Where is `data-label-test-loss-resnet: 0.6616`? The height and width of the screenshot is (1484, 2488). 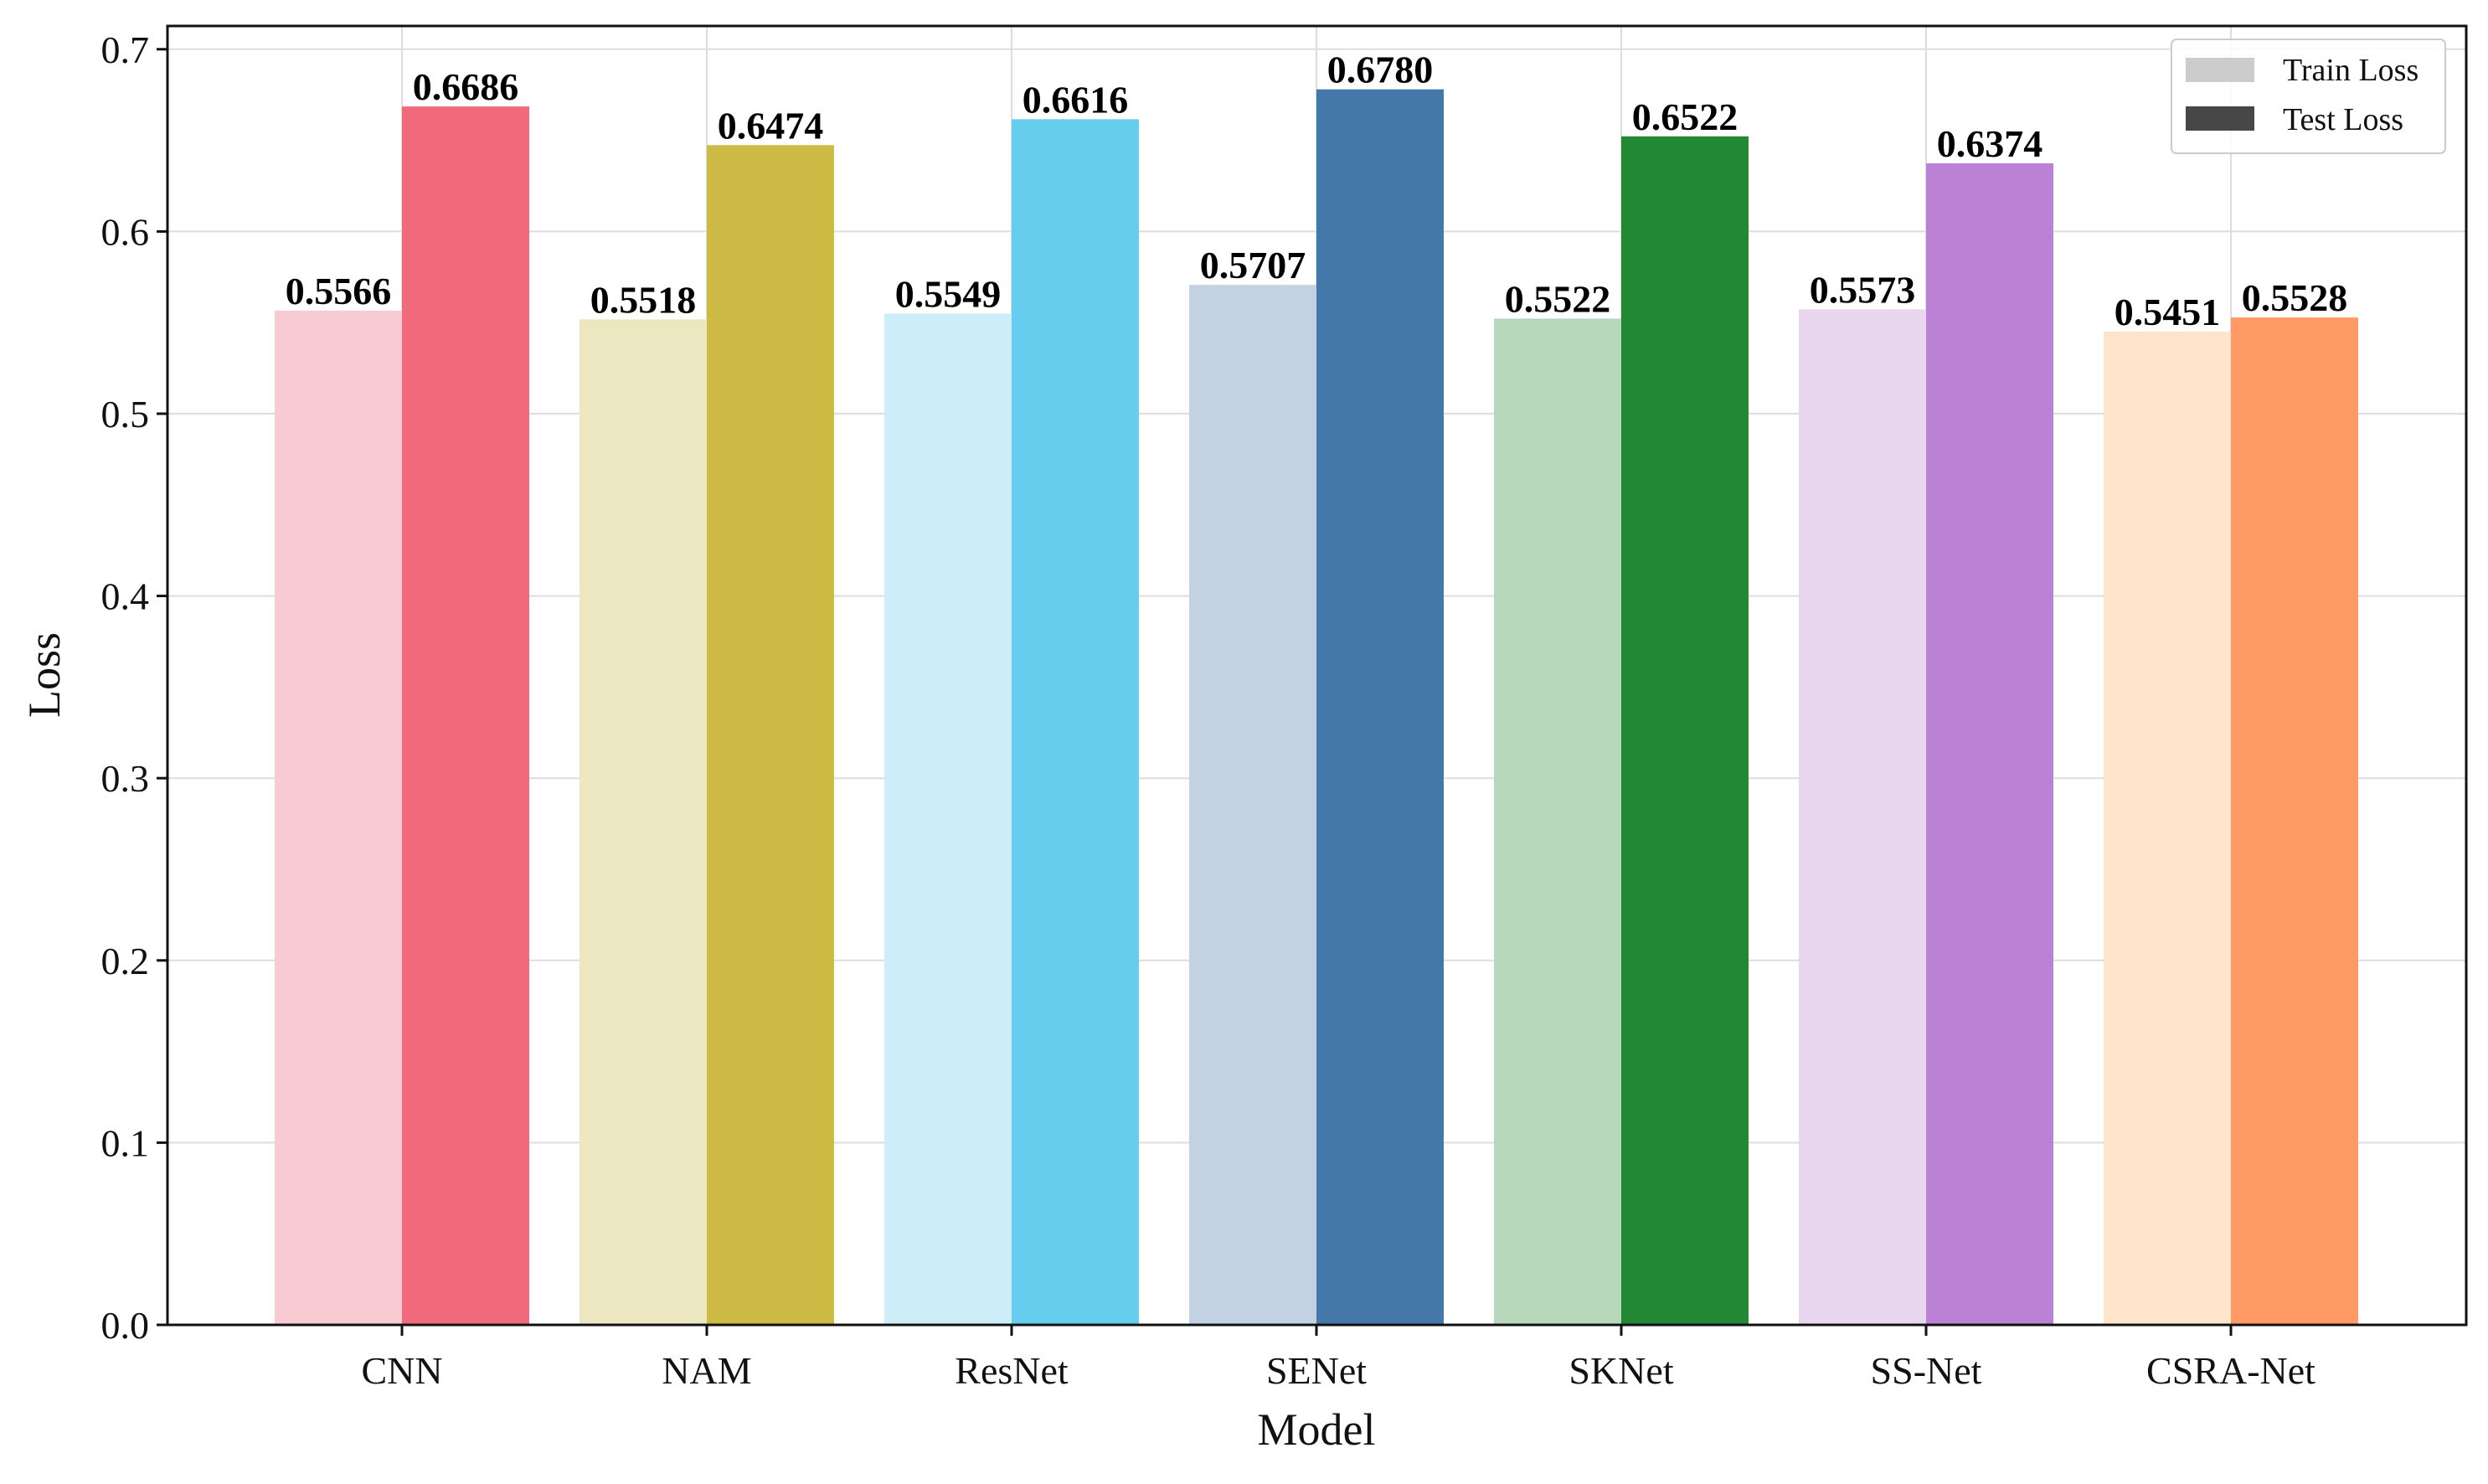
data-label-test-loss-resnet: 0.6616 is located at coordinates (1076, 99).